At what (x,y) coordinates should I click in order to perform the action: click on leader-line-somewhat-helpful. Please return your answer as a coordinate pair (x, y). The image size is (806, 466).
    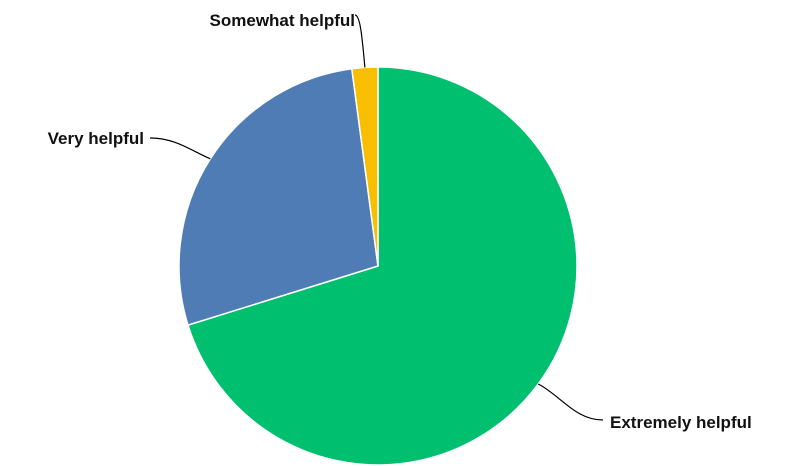
    Looking at the image, I should click on (360, 41).